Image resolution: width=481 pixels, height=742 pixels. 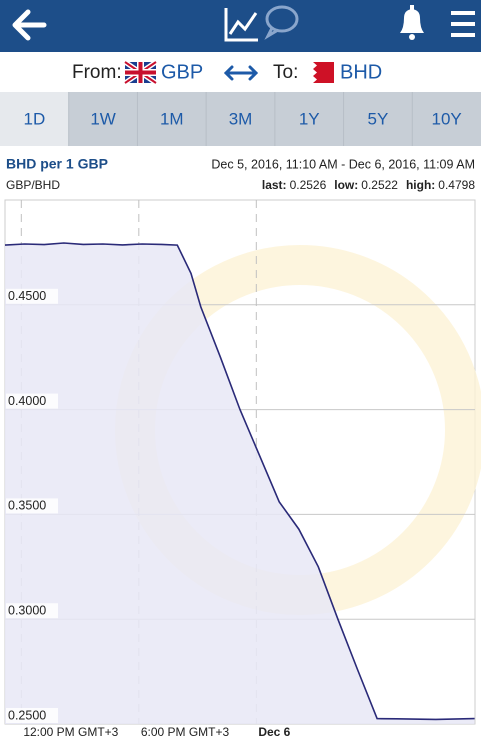 I want to click on stat-label: low:, so click(x=346, y=185).